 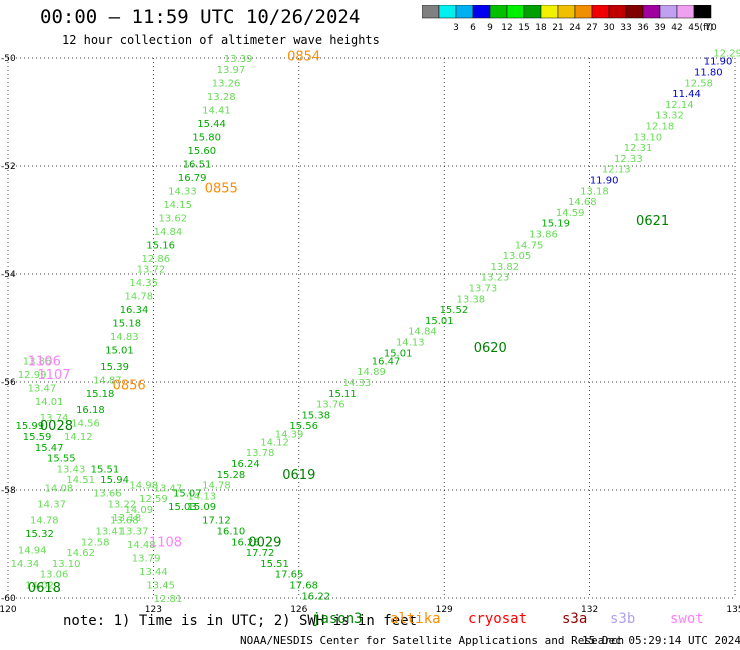 I want to click on wave-height-value: 13.44, so click(x=153, y=572).